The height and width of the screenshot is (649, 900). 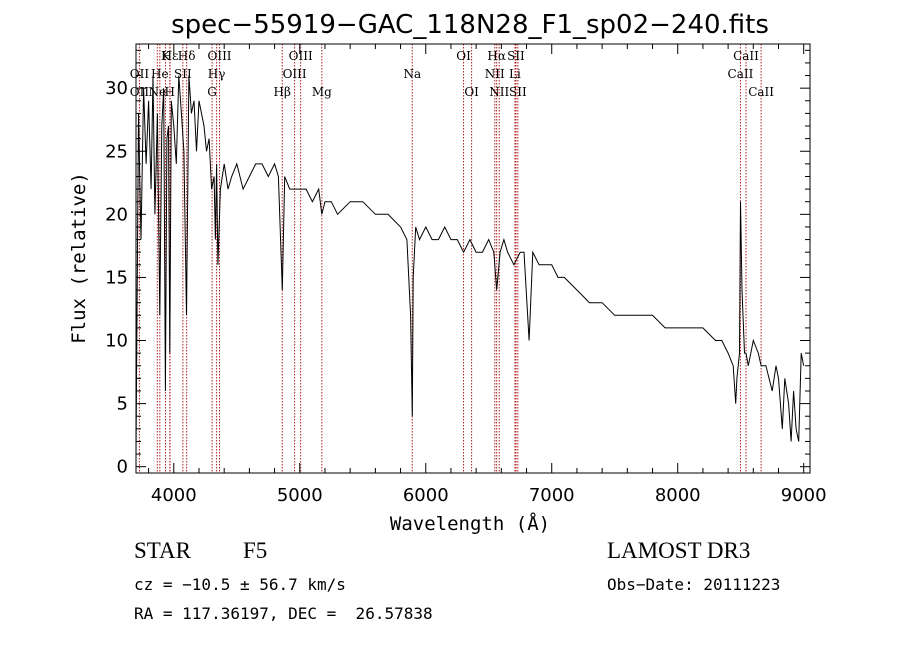 I want to click on line-label: K, so click(x=166, y=56).